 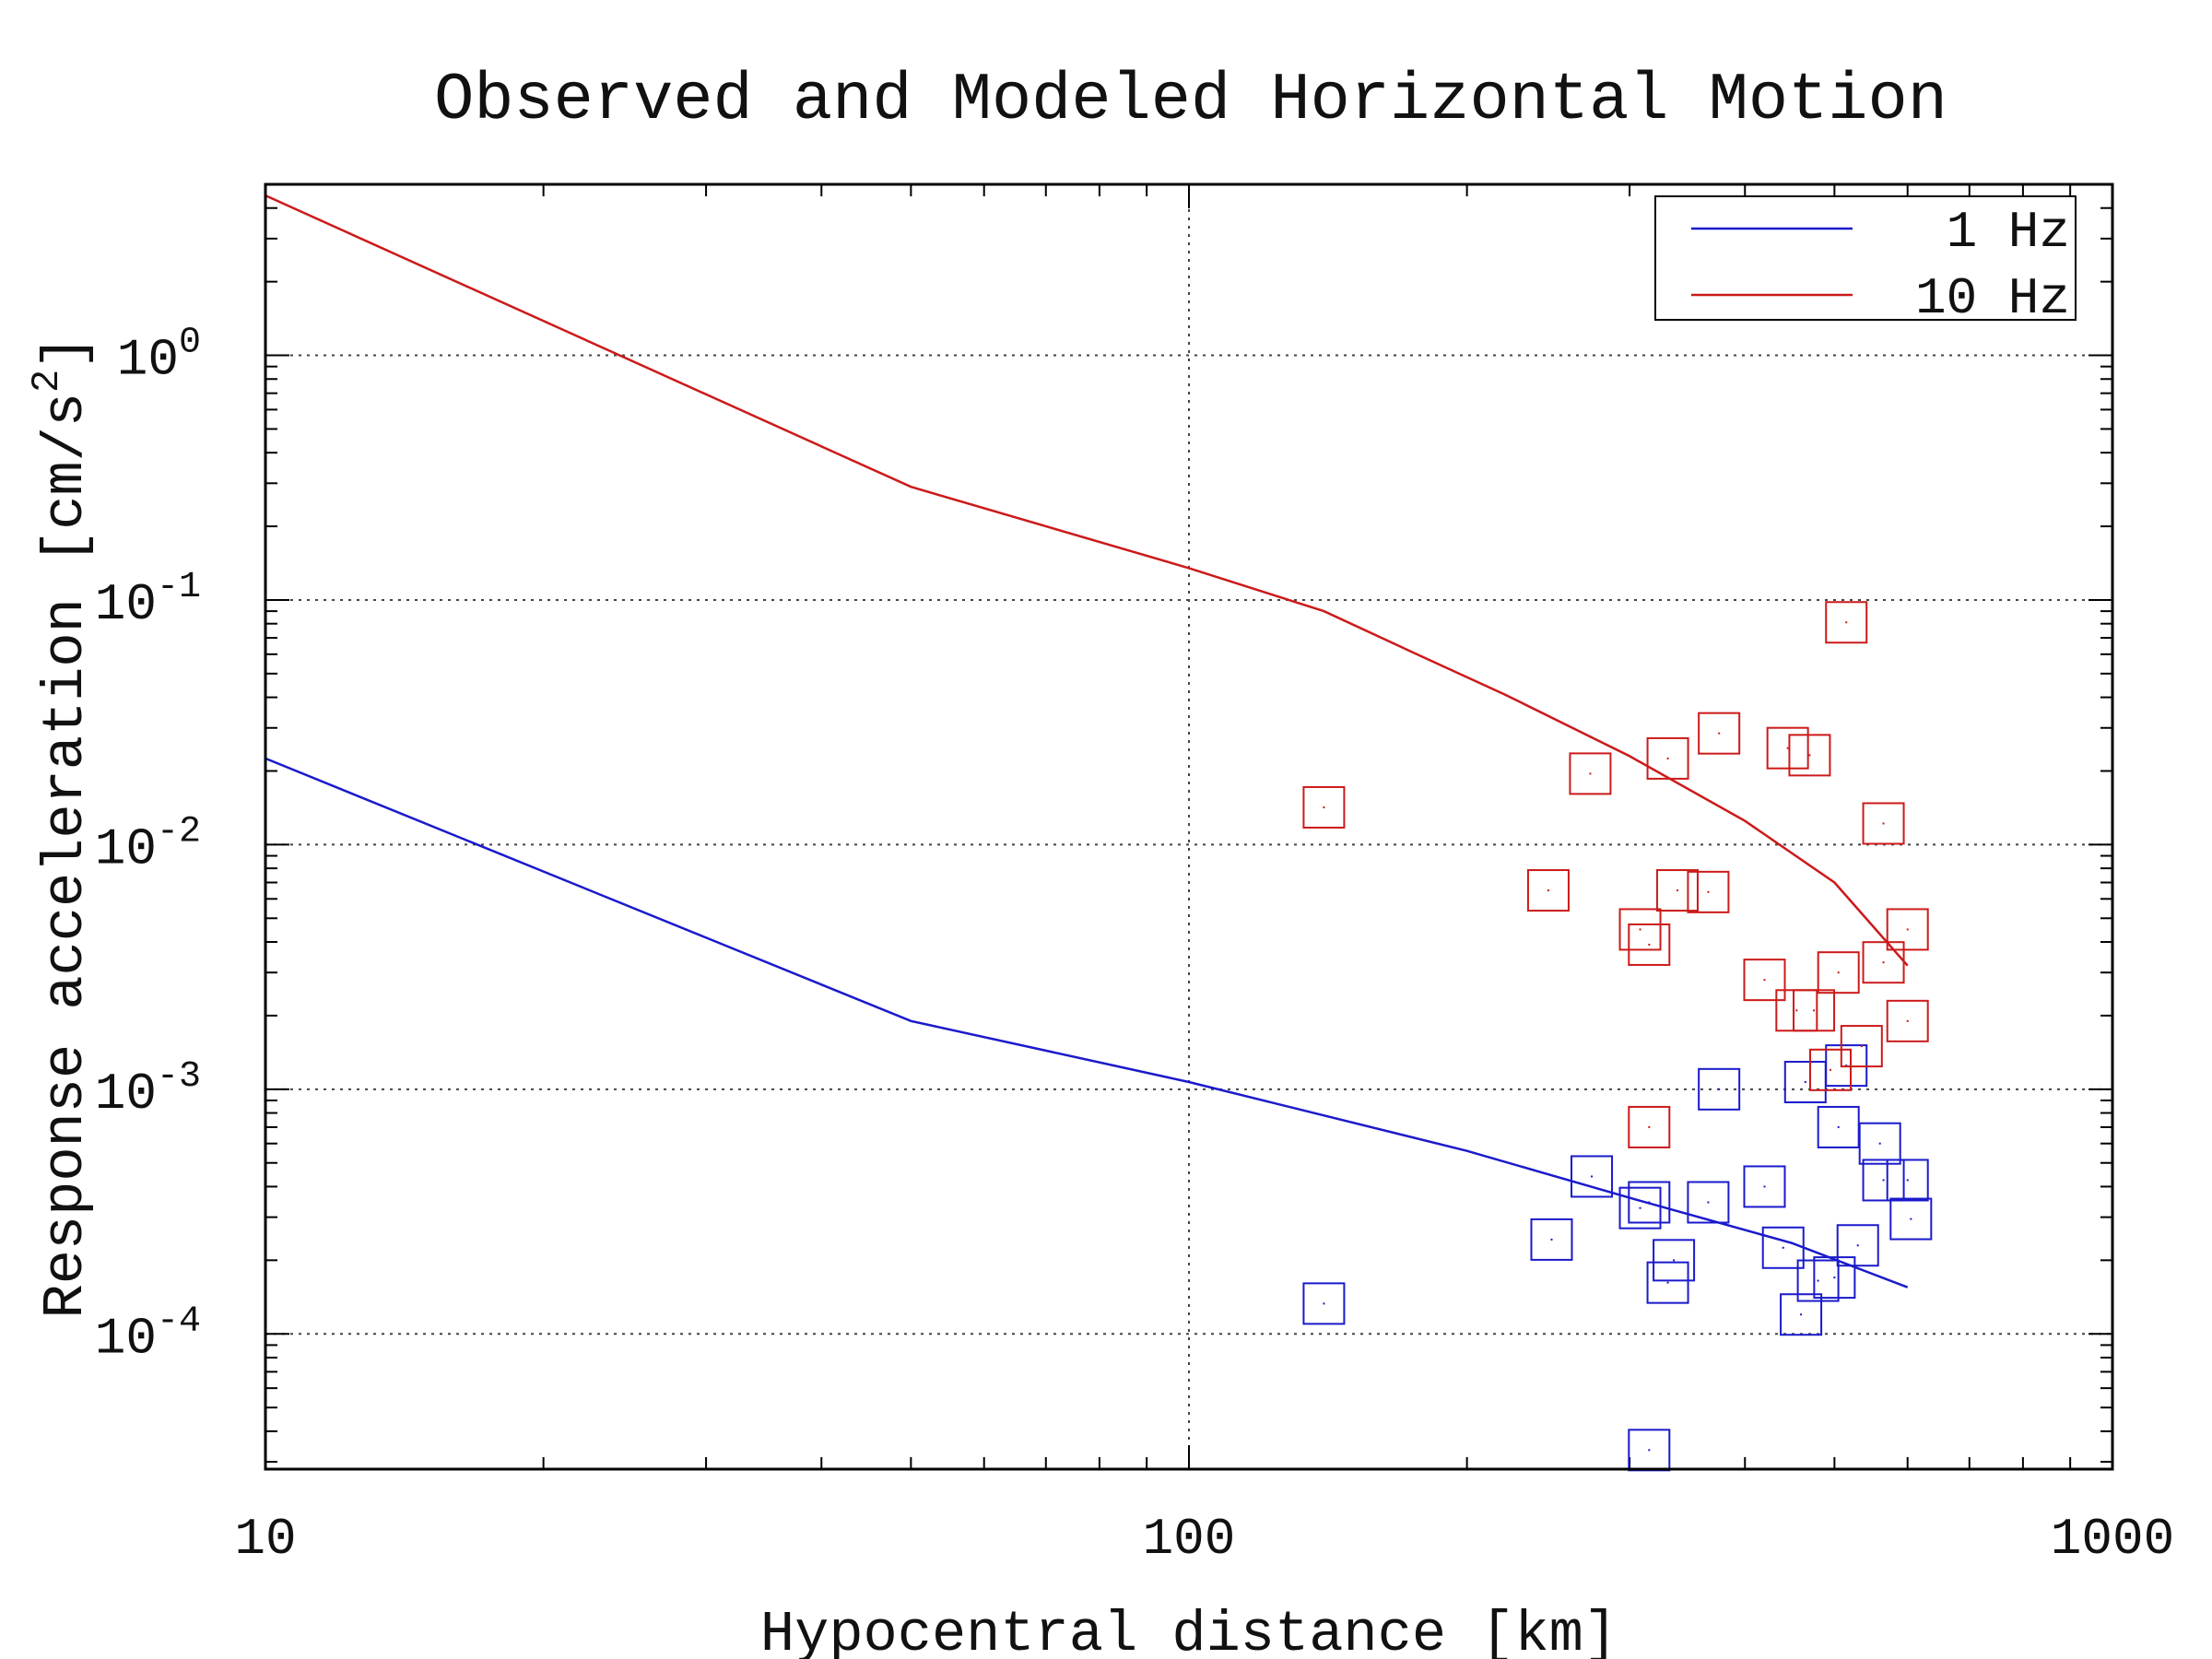 I want to click on x-axis-label: Hypocentral distance [km], so click(x=1189, y=1630).